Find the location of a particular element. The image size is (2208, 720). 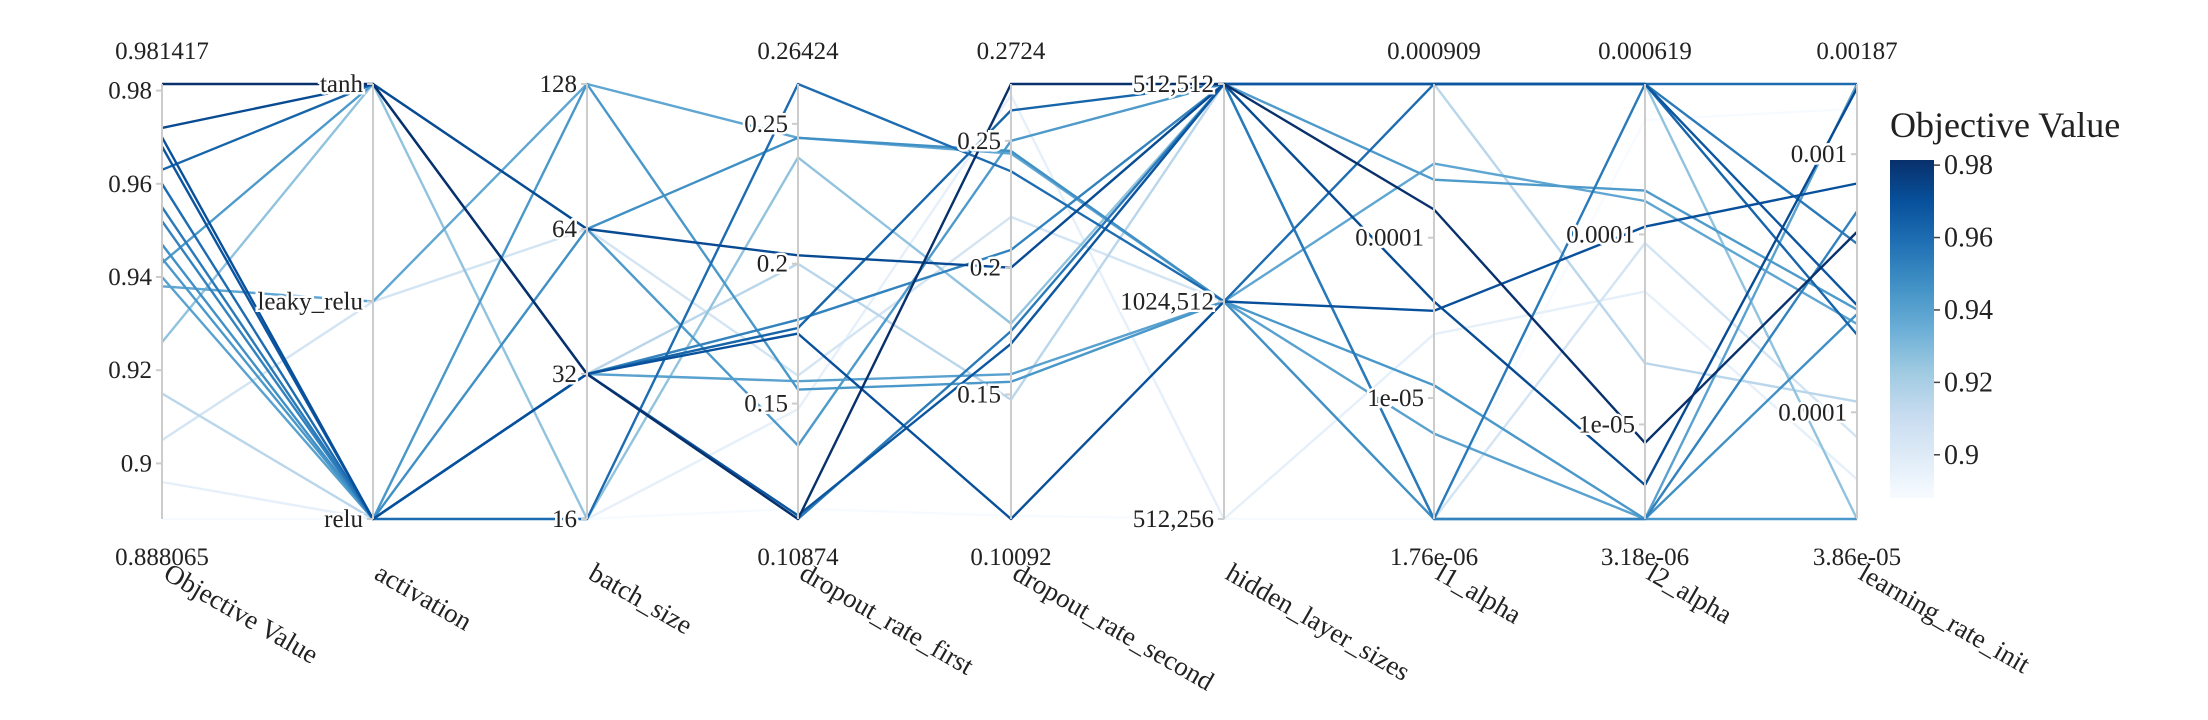

range-min-label: 3.86e-05 is located at coordinates (1857, 557).